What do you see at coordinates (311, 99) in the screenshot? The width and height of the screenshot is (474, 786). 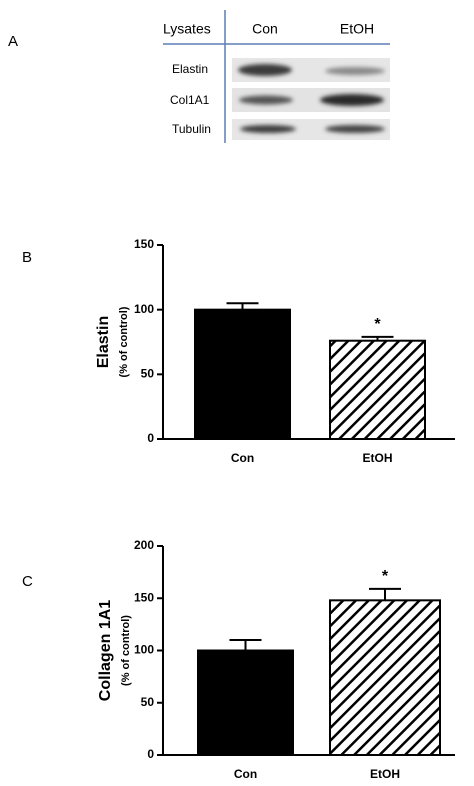 I see `blot-image` at bounding box center [311, 99].